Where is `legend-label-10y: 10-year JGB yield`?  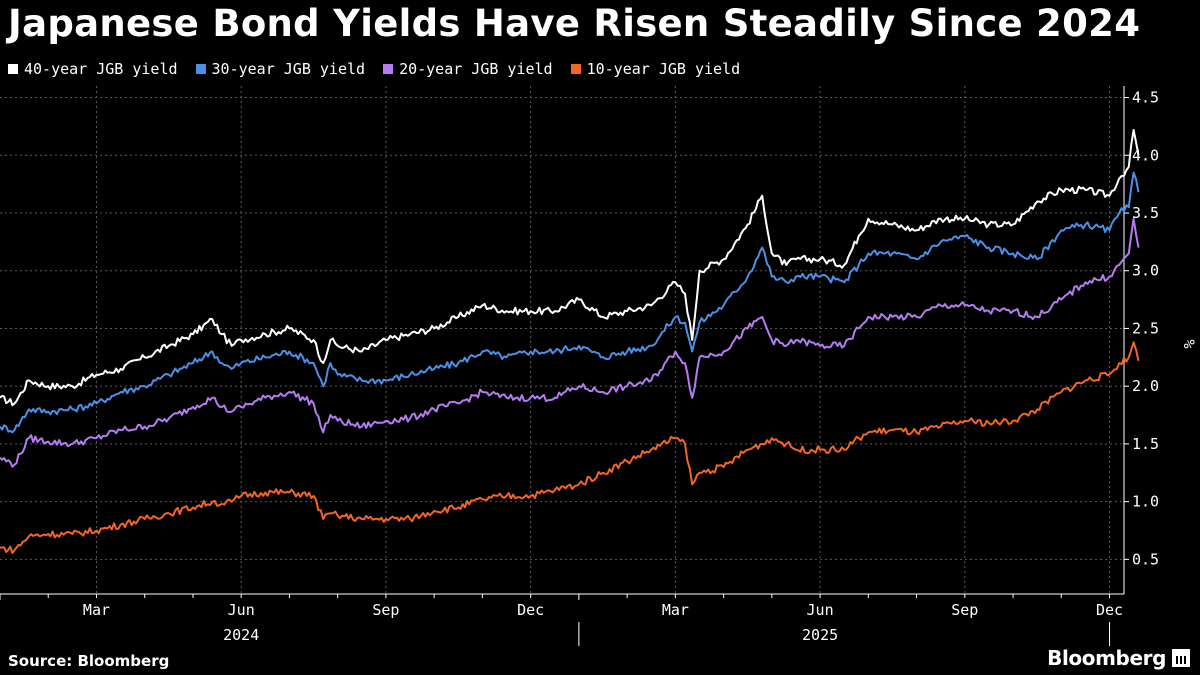 legend-label-10y: 10-year JGB yield is located at coordinates (663, 69).